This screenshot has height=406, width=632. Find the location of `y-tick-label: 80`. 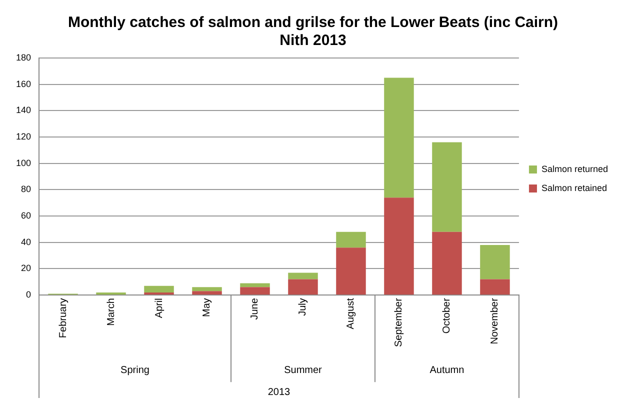

y-tick-label: 80 is located at coordinates (26, 189).